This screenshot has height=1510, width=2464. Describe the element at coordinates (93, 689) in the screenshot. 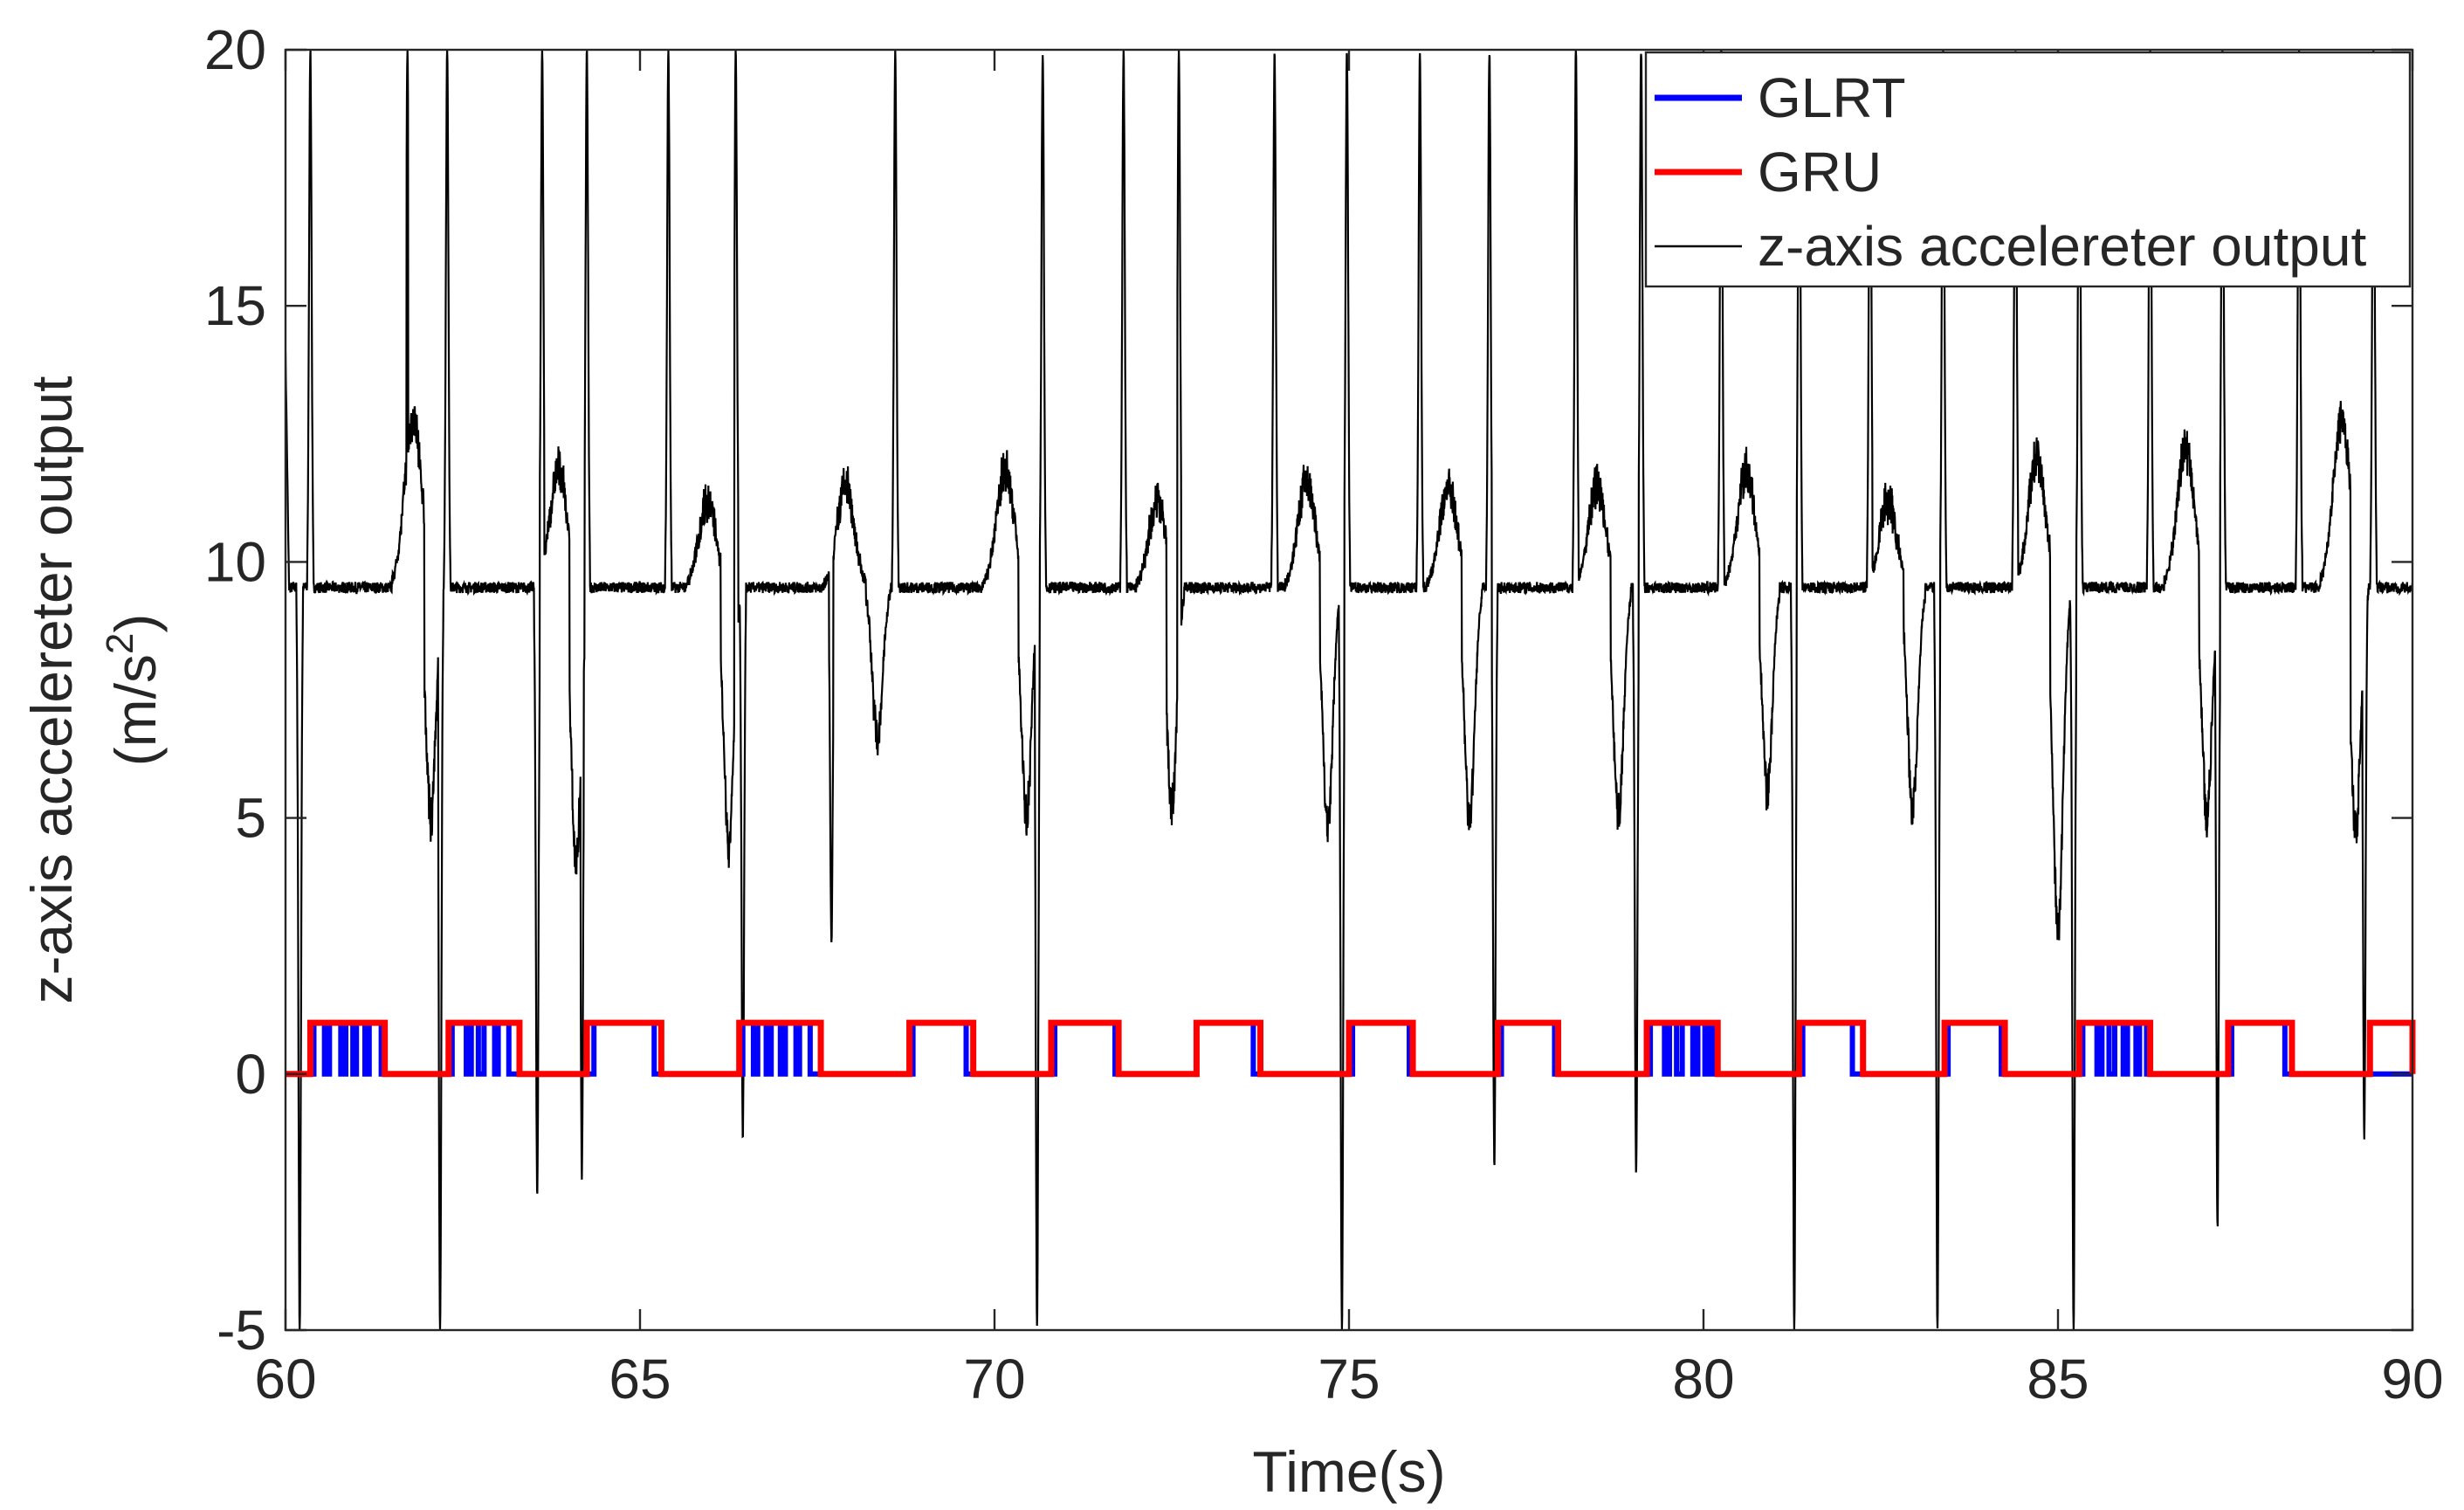

I see `y-axis-label: z-axis accelereter output (m/s2)` at that location.